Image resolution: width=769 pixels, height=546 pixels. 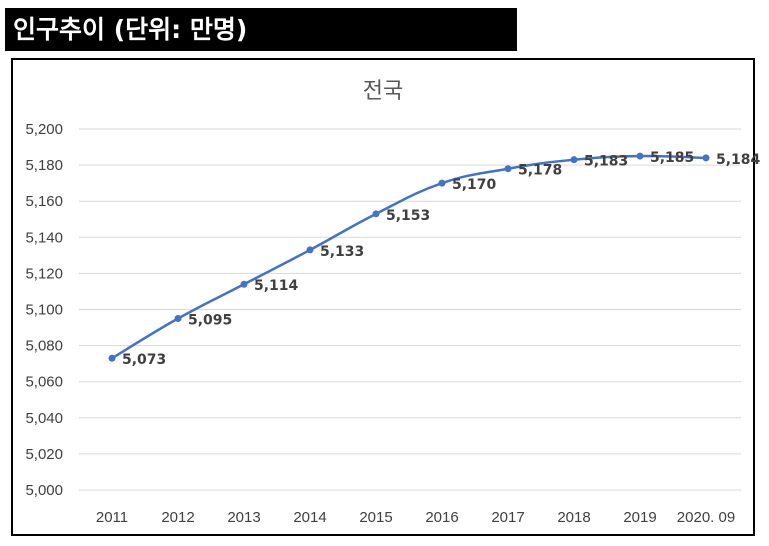 I want to click on y-tick-label: 5,100, so click(x=44, y=310).